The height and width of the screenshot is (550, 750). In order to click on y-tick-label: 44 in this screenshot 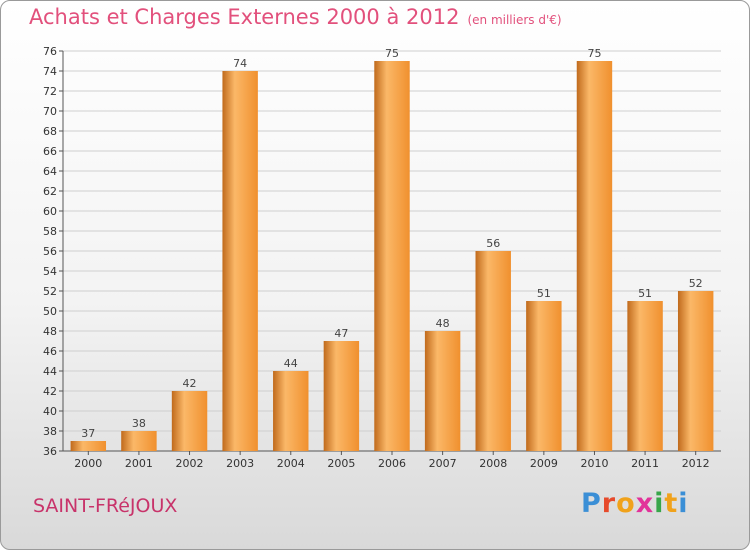, I will do `click(50, 371)`.